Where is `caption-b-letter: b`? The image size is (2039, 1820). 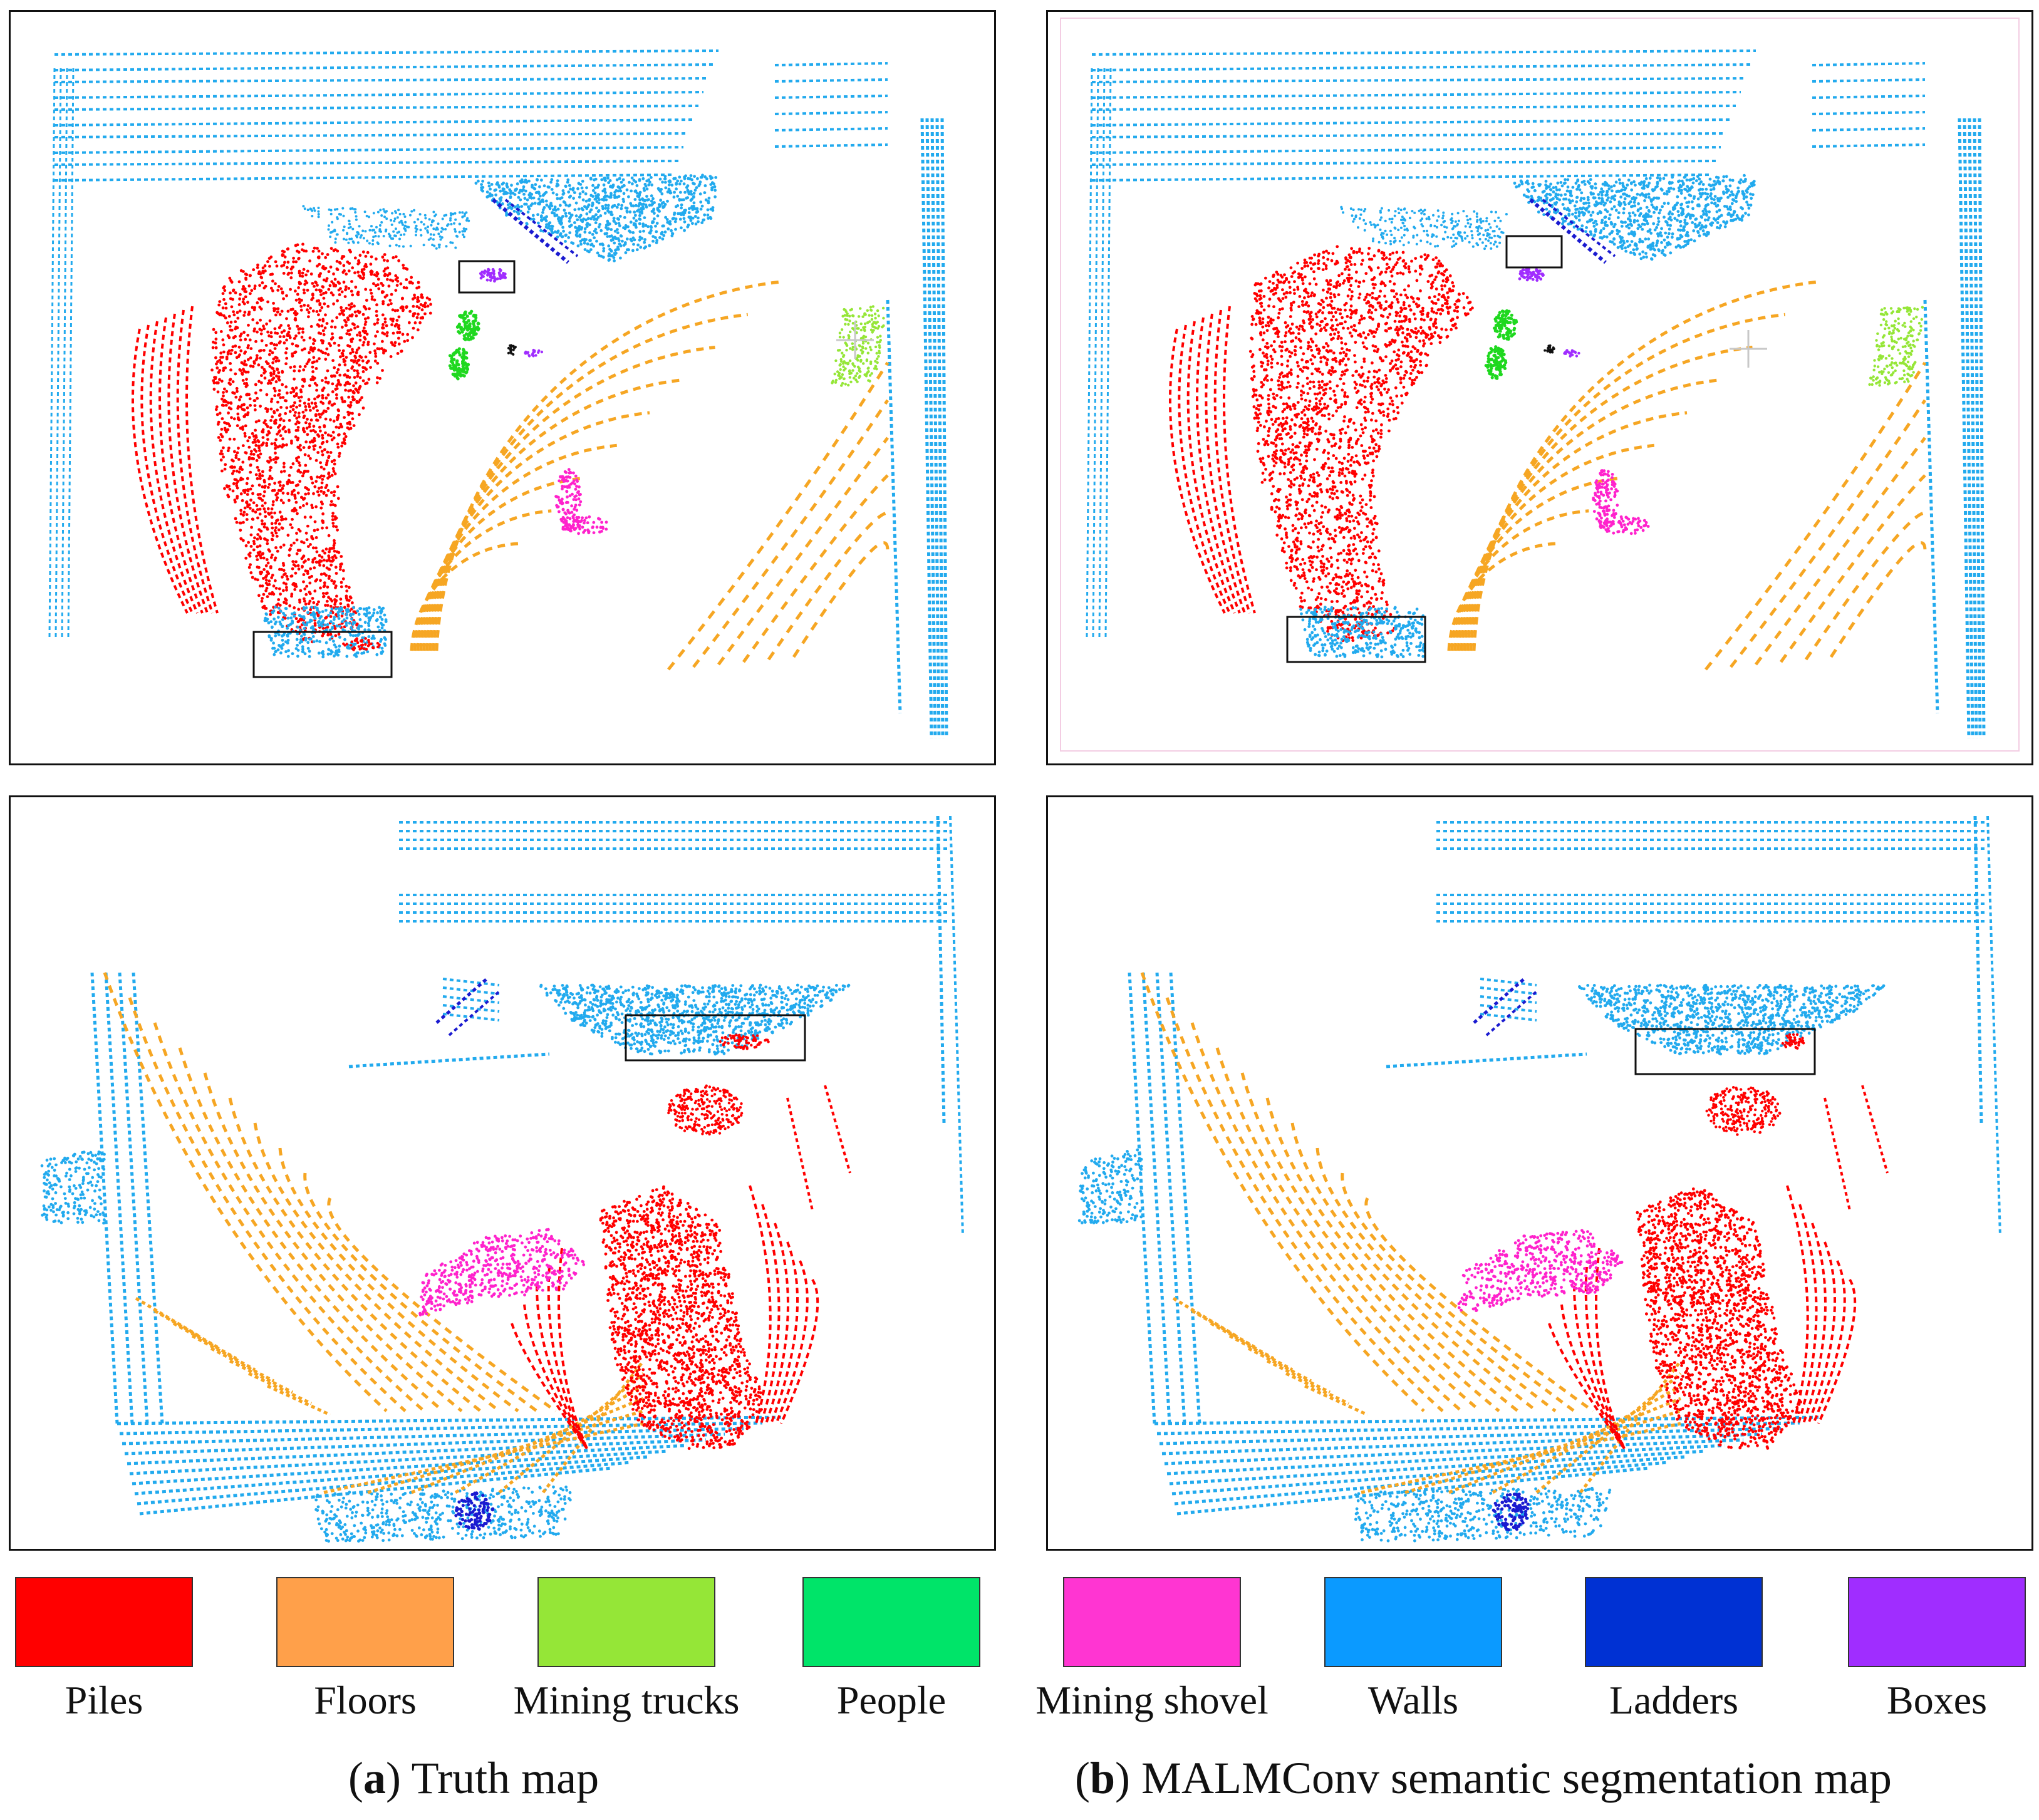 caption-b-letter: b is located at coordinates (1102, 1778).